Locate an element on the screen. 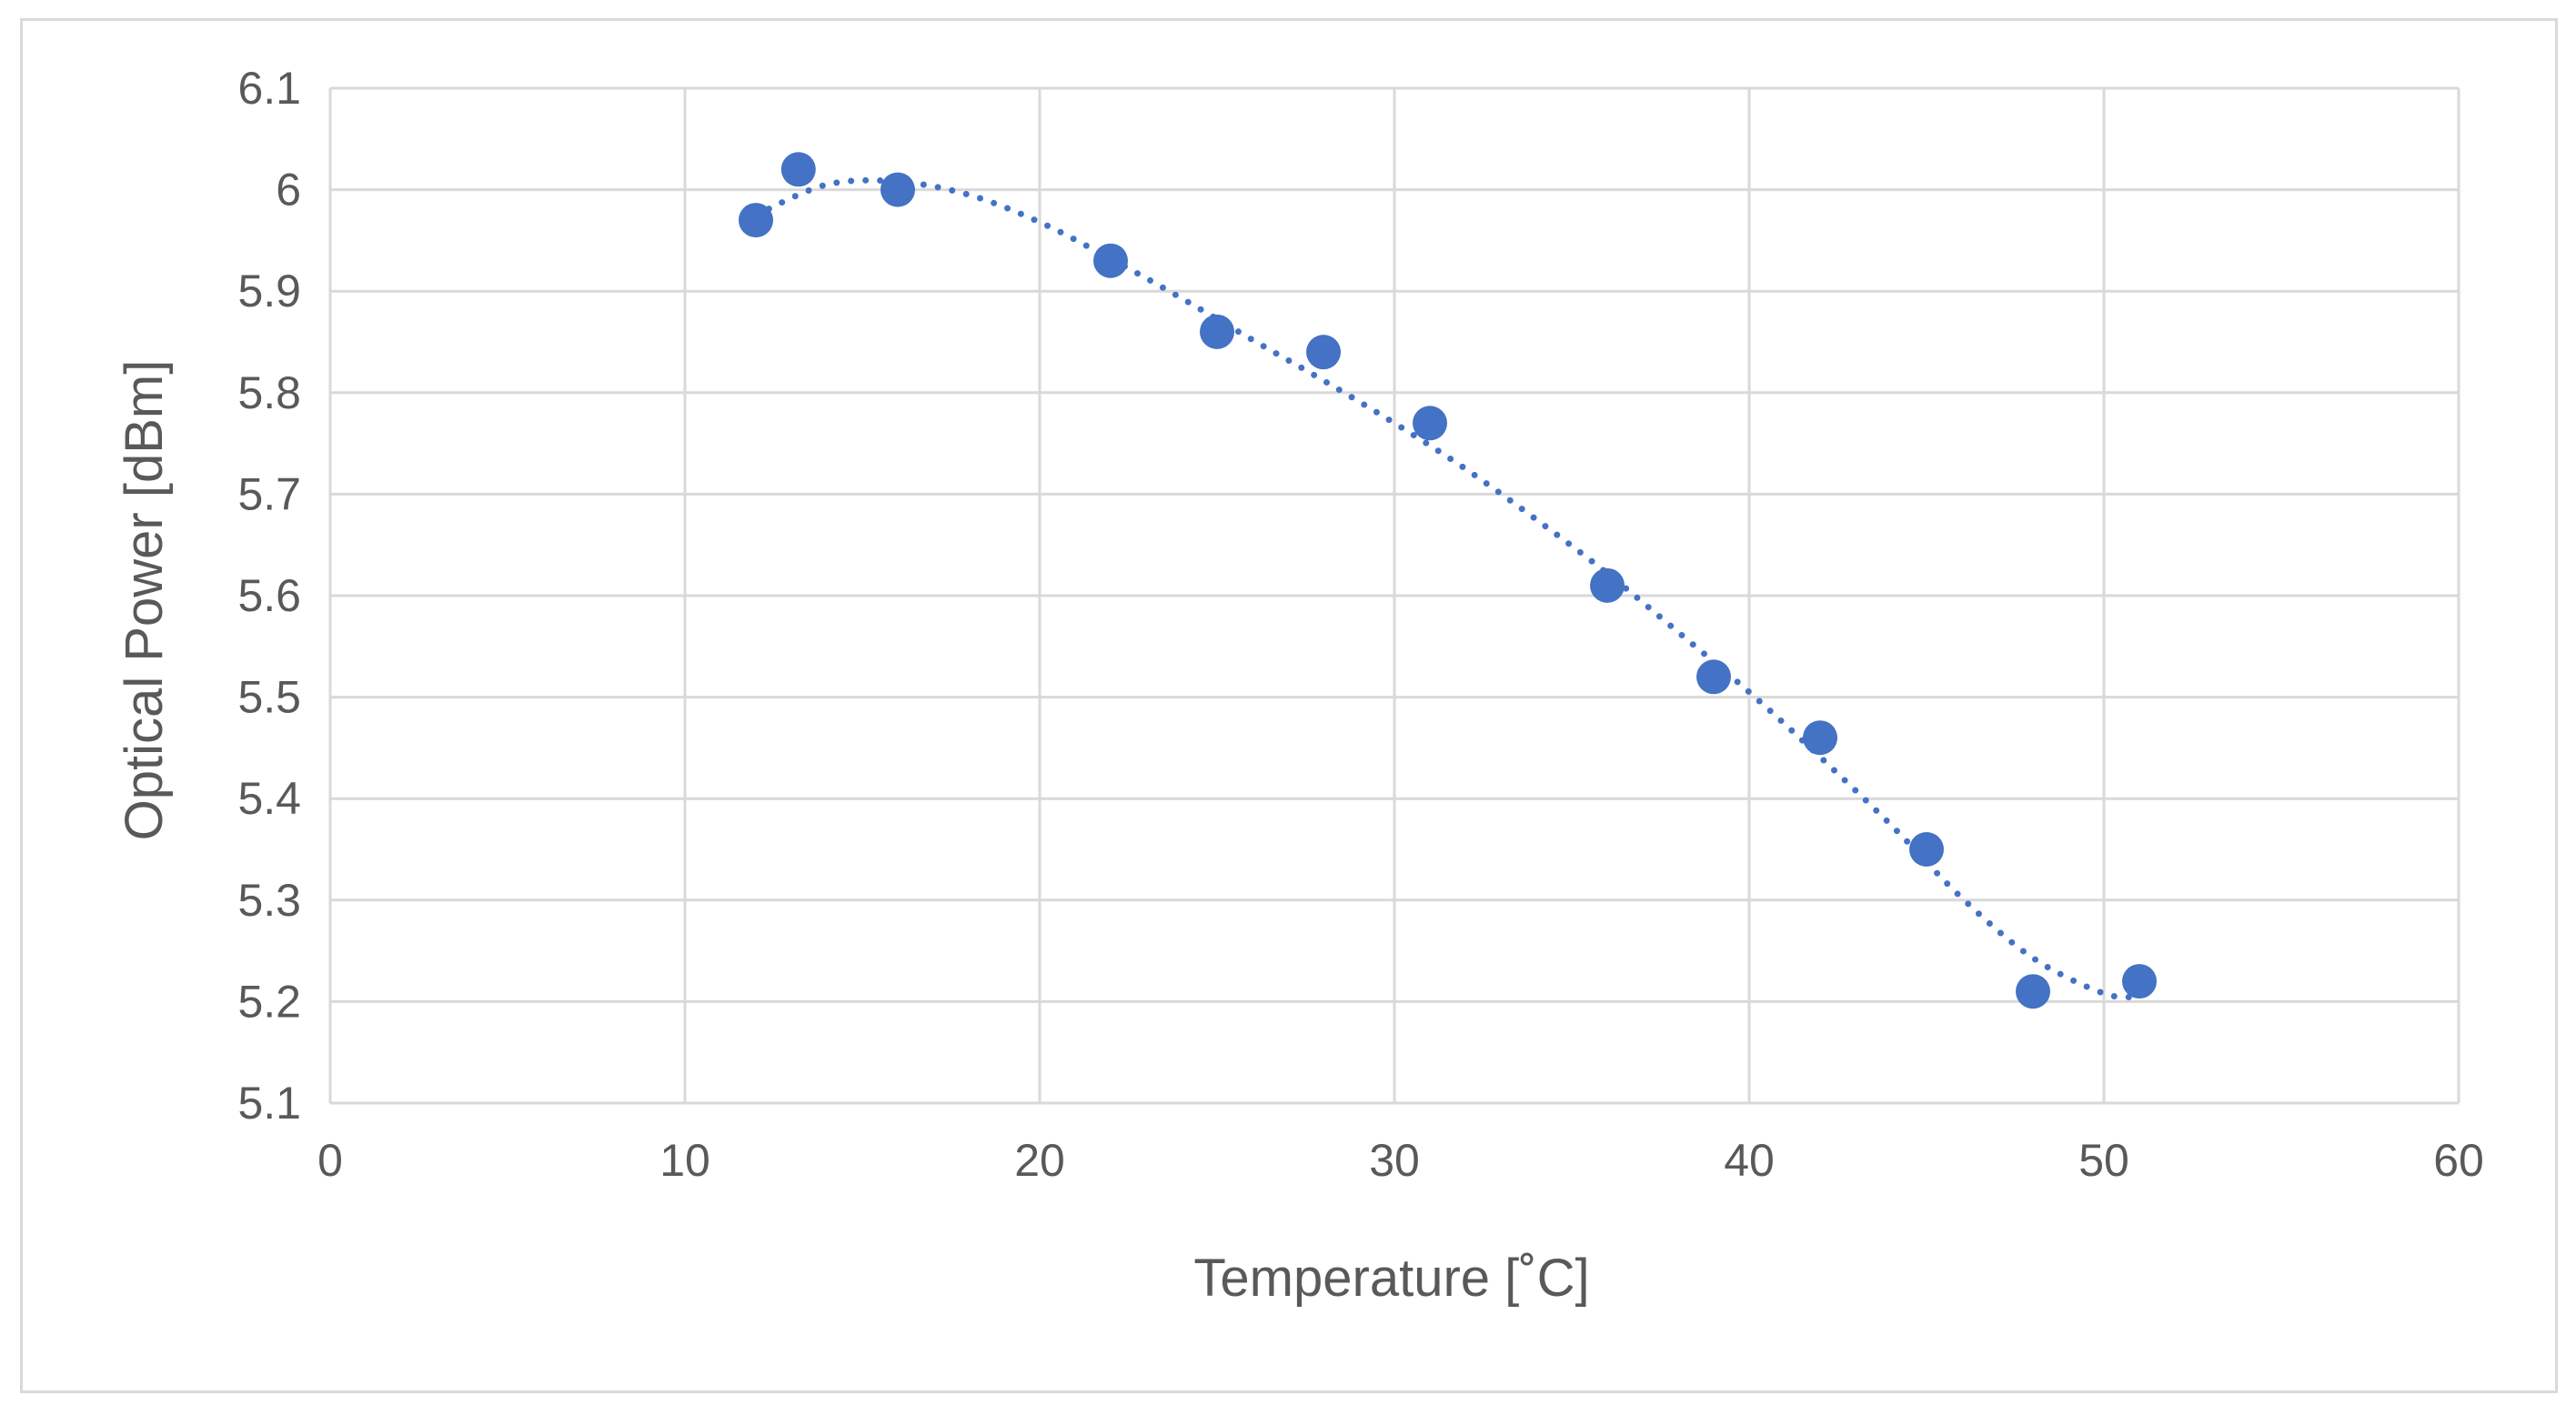 This screenshot has height=1415, width=2576. x-axis-title: Temperature [˚C] is located at coordinates (1391, 1278).